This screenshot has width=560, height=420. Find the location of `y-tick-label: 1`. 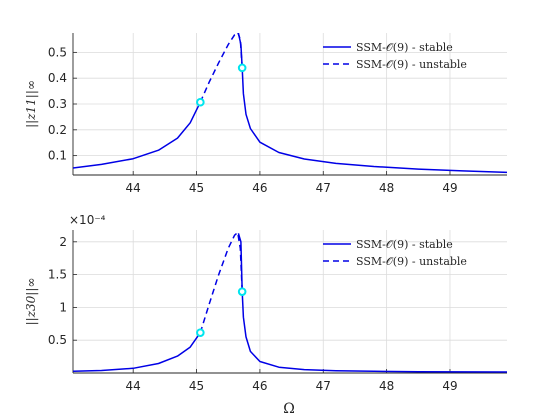

y-tick-label: 1 is located at coordinates (63, 307).